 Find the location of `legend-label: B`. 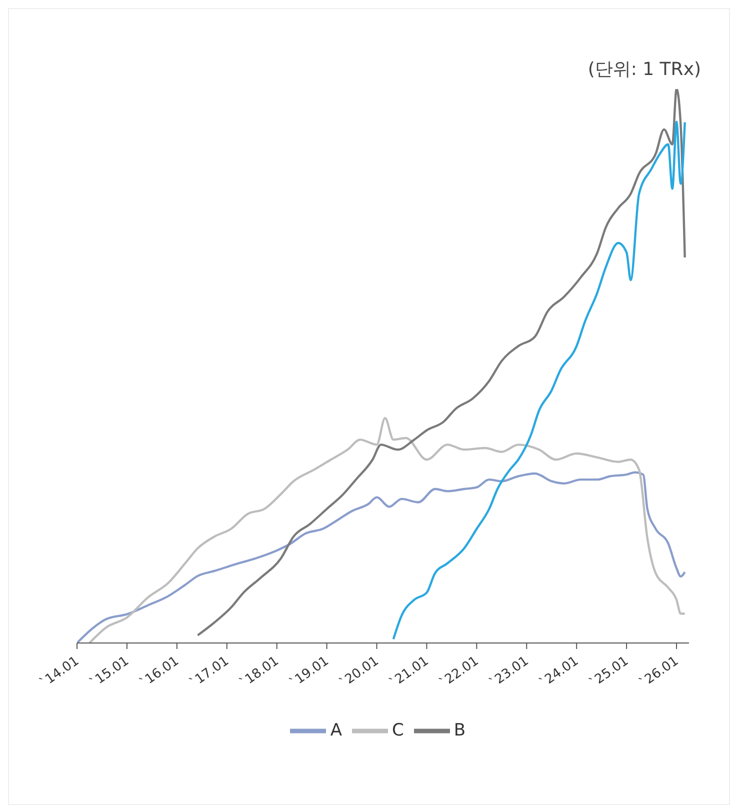

legend-label: B is located at coordinates (460, 730).